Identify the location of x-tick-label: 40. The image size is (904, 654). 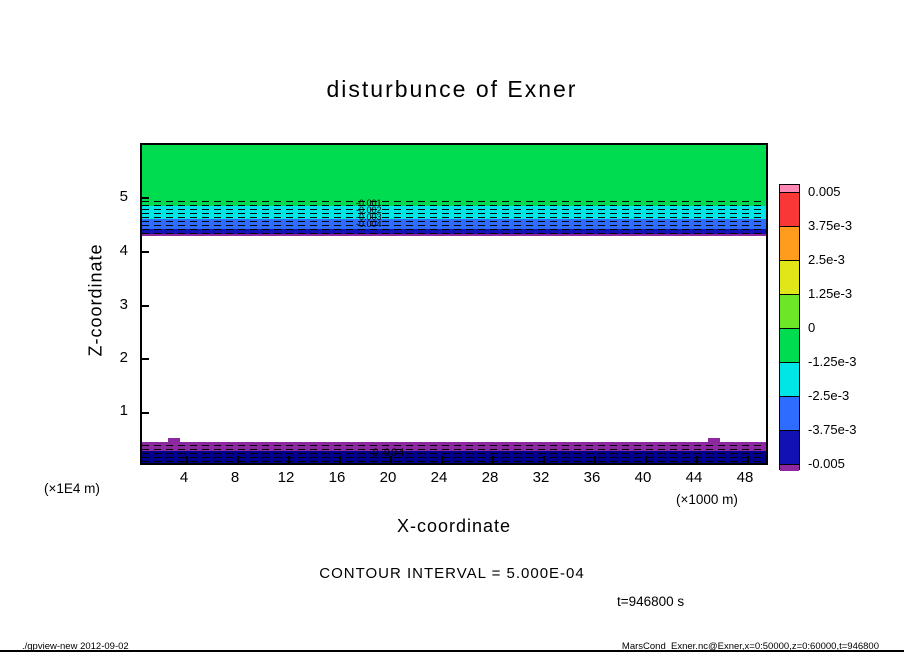
(643, 477).